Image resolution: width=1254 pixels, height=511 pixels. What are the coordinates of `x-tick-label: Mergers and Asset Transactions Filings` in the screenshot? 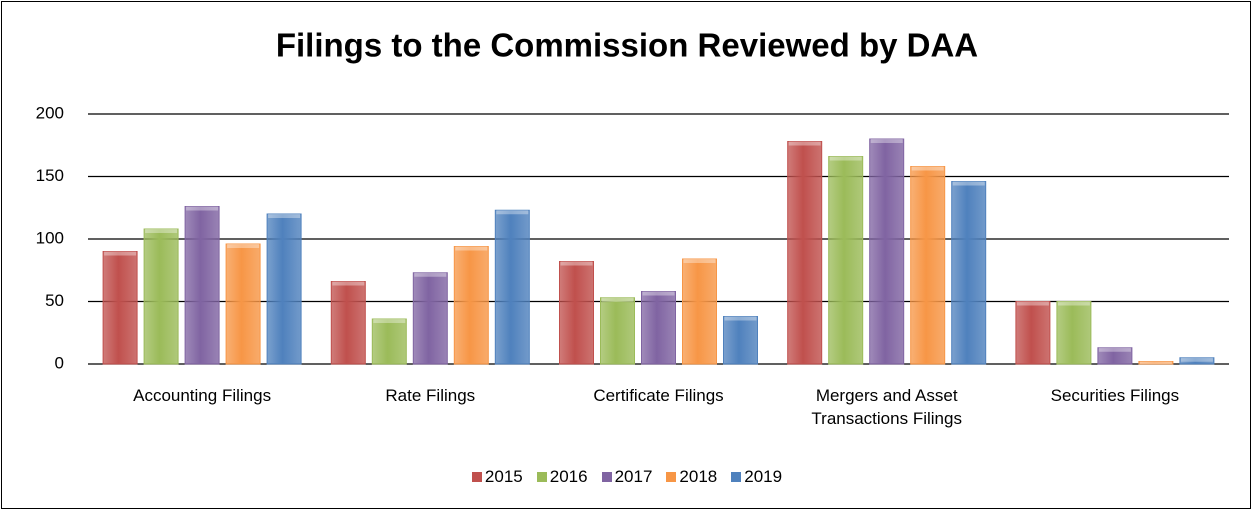 It's located at (886, 407).